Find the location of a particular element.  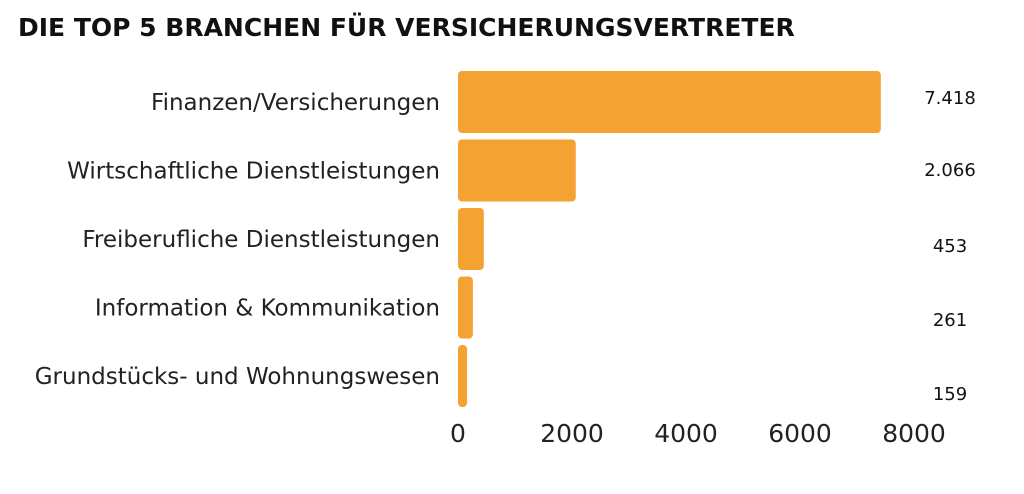

value-label-3: 453 is located at coordinates (950, 246).